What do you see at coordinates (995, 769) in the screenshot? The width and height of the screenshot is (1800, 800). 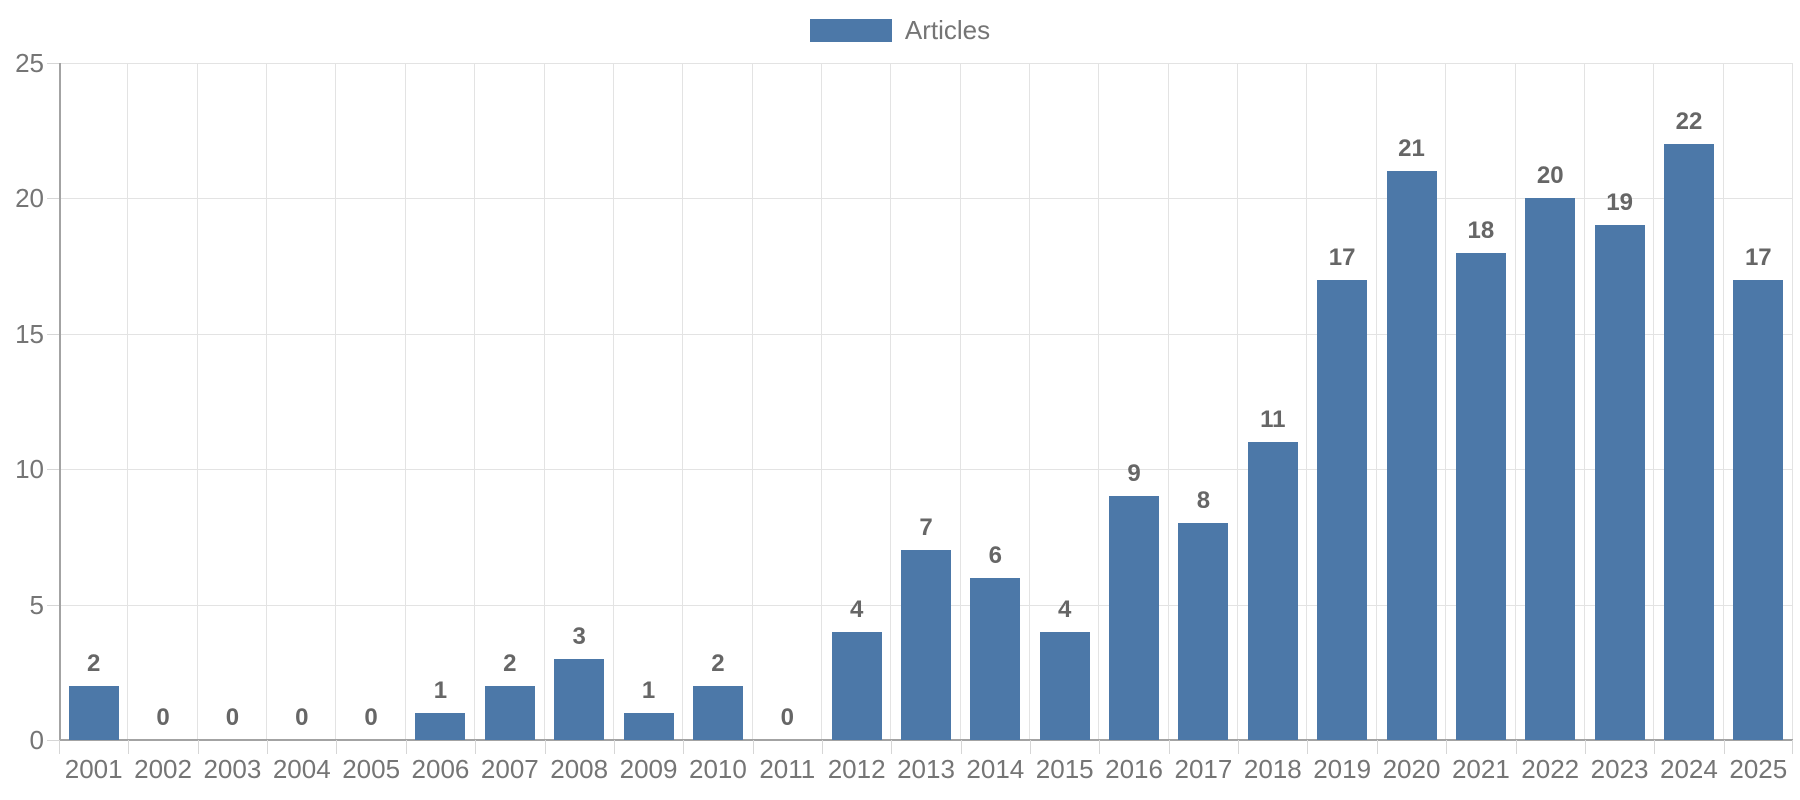 I see `x-tick-label: 2014` at bounding box center [995, 769].